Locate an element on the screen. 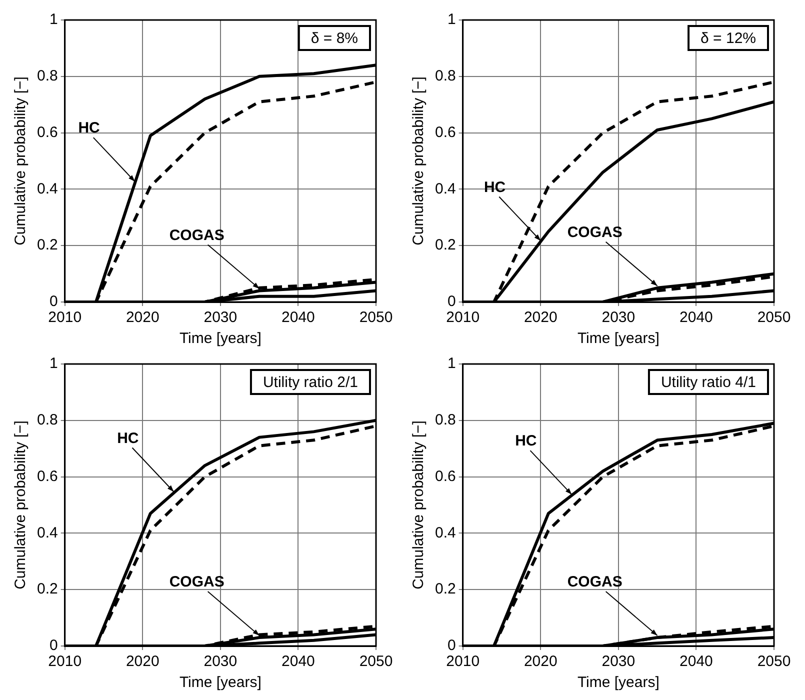 This screenshot has height=700, width=805. text: Utility ratio 2/1 is located at coordinates (310, 383).